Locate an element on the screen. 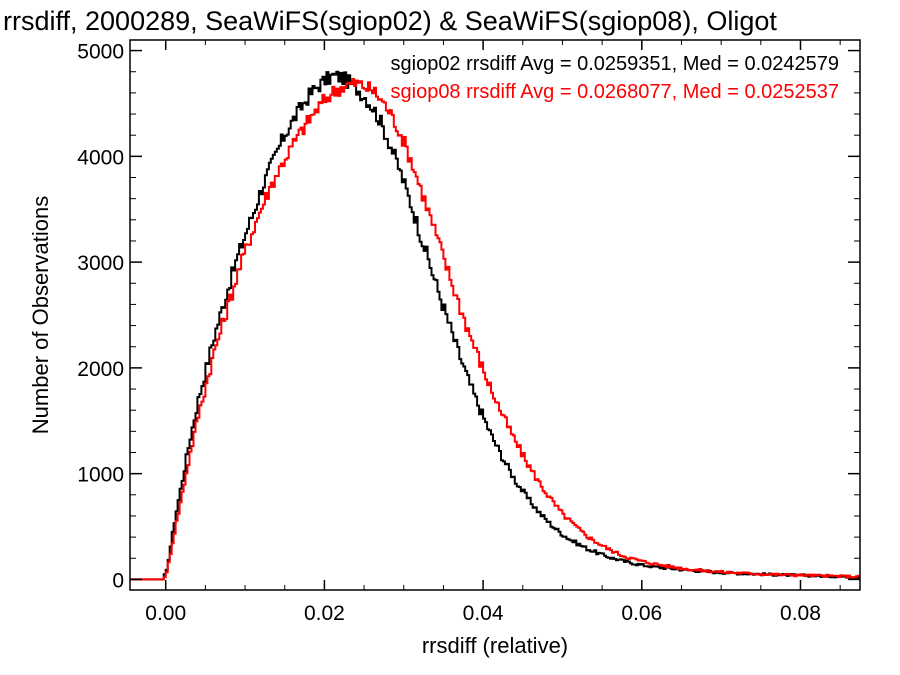 Image resolution: width=900 pixels, height=675 pixels. x-tick-label: 0.08 is located at coordinates (800, 613).